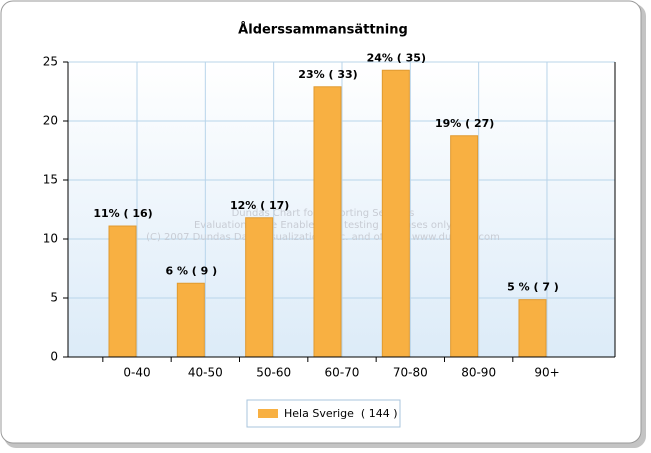  I want to click on value-label: 19% ( 27), so click(464, 123).